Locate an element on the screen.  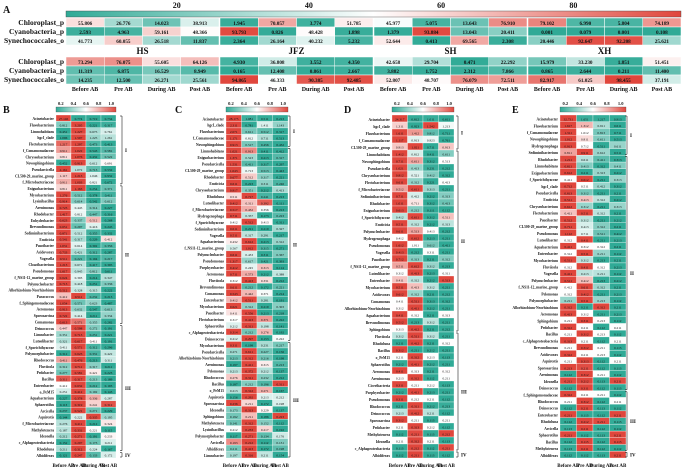
row-label: f_Sporichthyaceae is located at coordinates (376, 218).